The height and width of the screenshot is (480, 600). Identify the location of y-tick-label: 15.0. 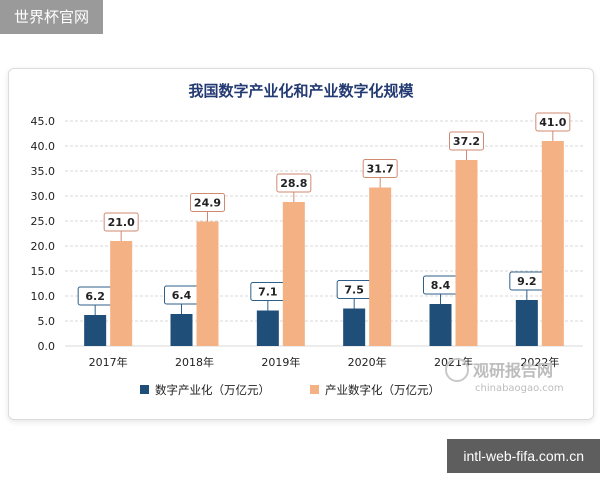
(43, 271).